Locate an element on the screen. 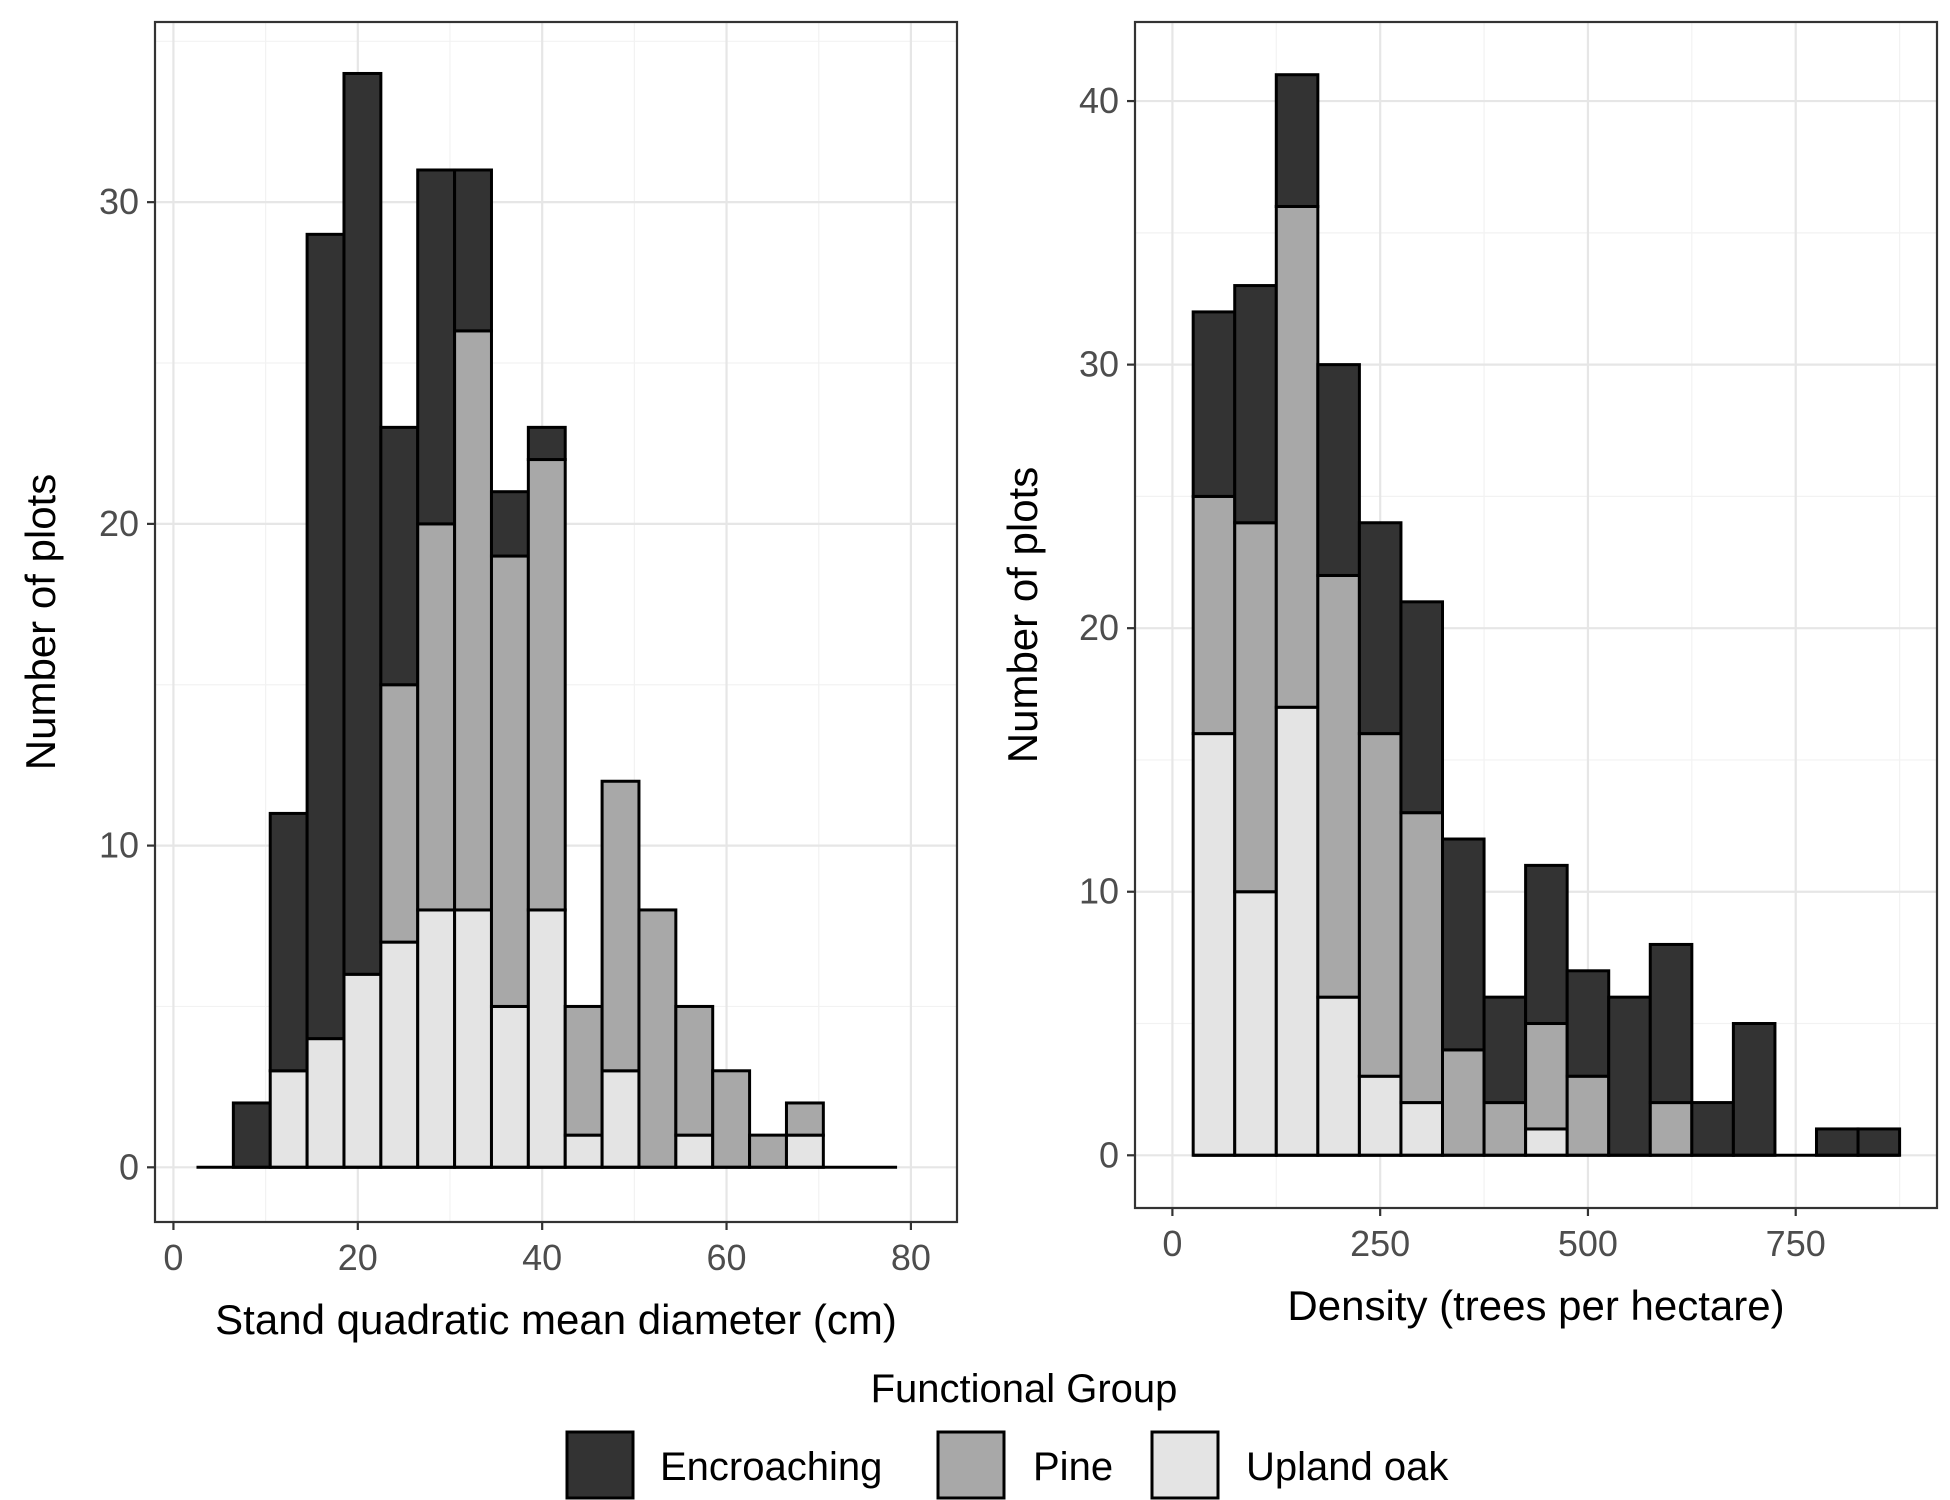 The image size is (1950, 1500). legend-title: Functional Group is located at coordinates (1024, 1389).